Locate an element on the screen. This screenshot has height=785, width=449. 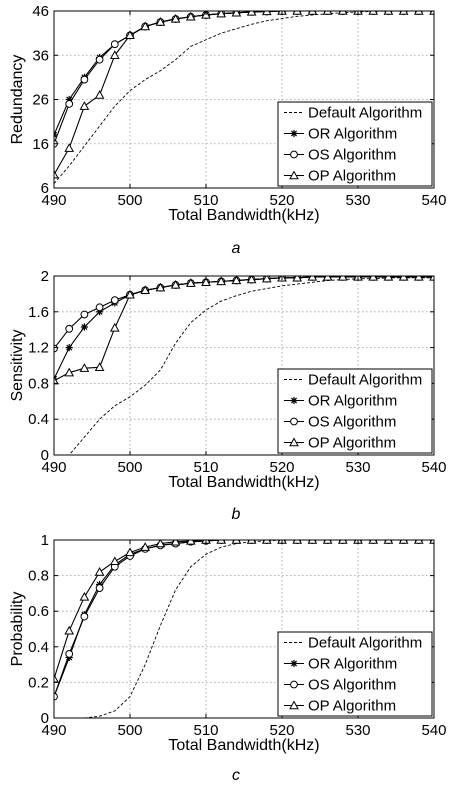
y-tick-label: 46 is located at coordinates (40, 11).